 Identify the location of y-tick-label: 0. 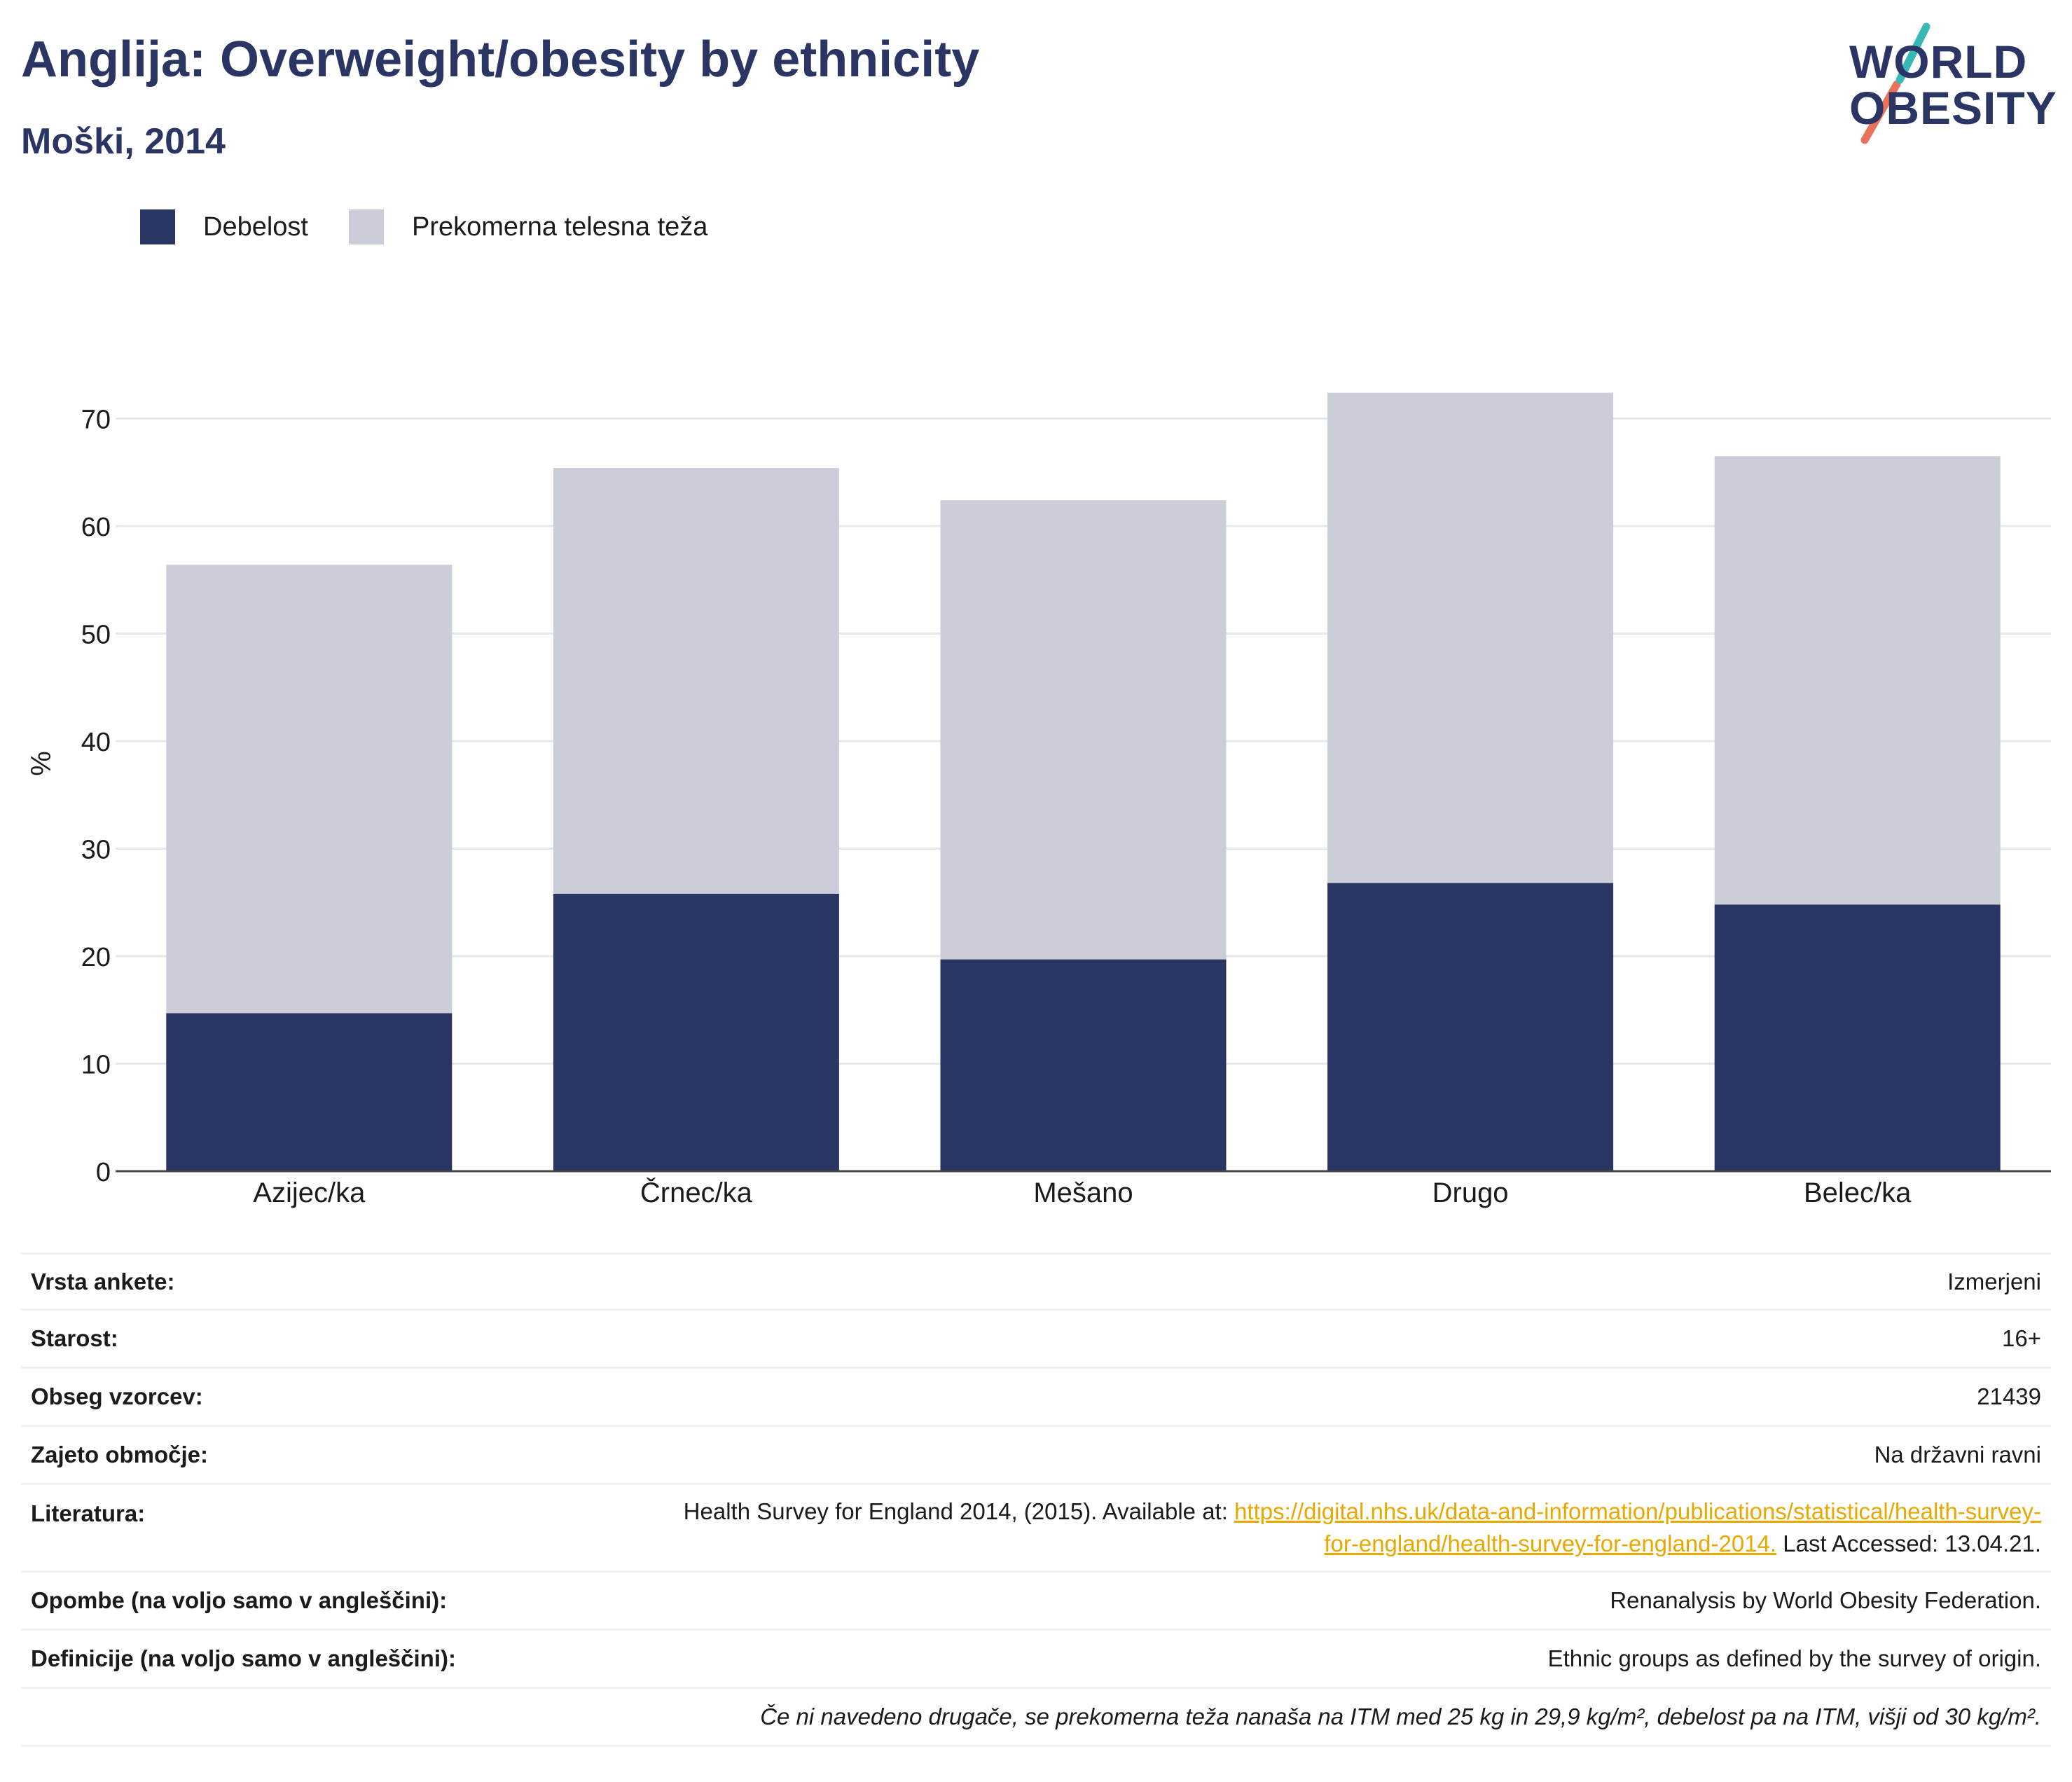
(104, 1172).